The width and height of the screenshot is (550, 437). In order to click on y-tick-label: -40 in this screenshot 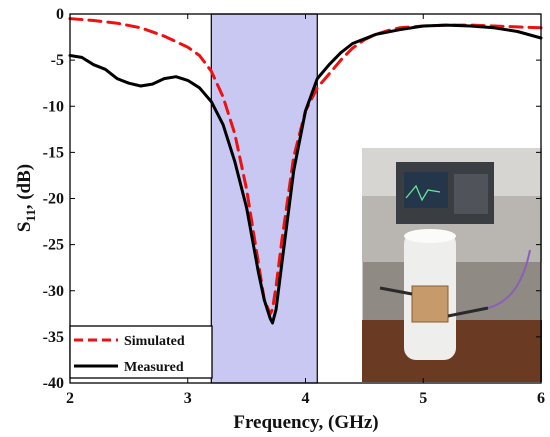, I will do `click(53, 383)`.